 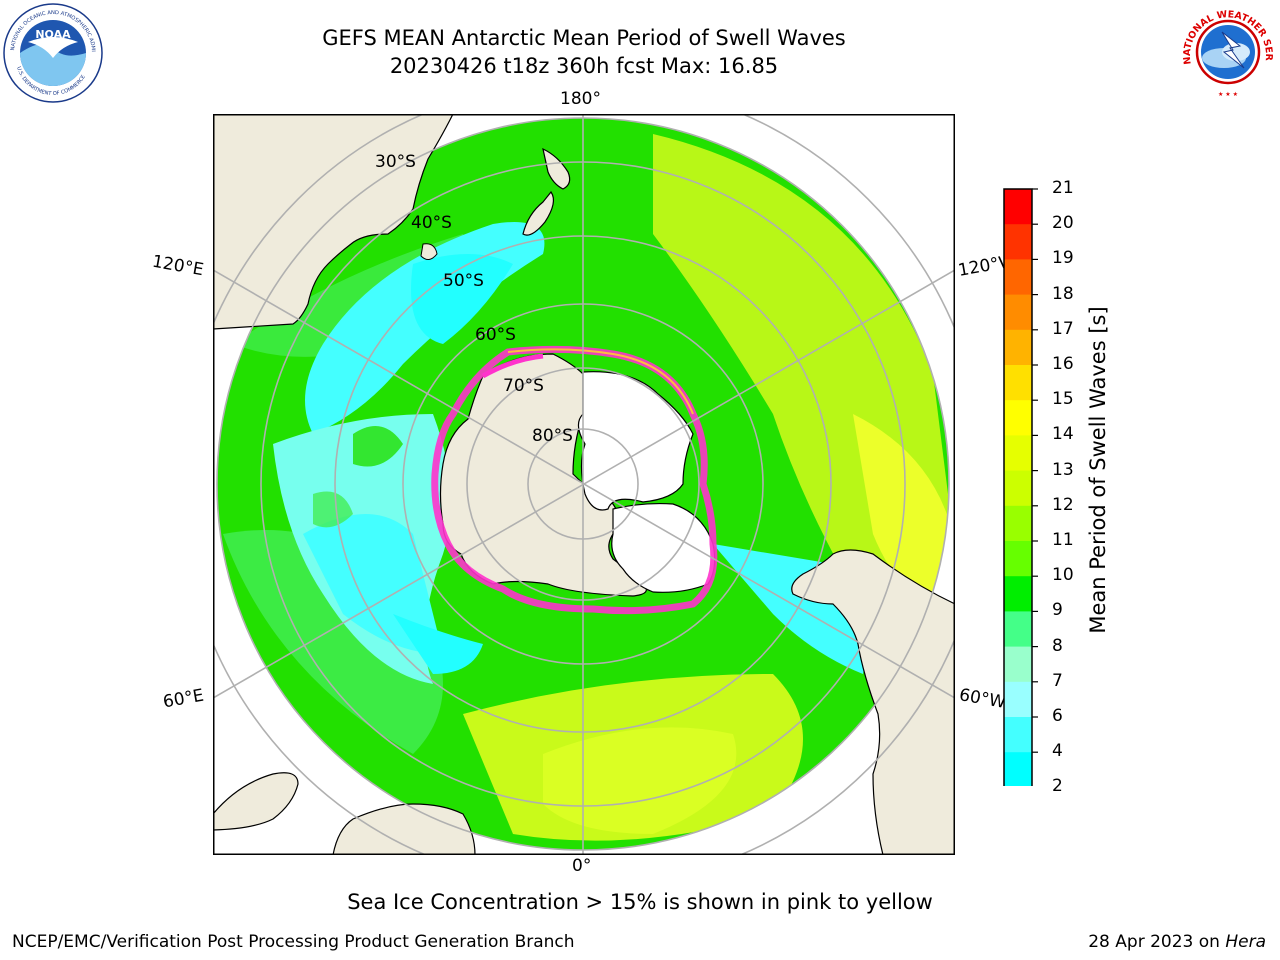 I want to click on colorbar-tick-label: 18, so click(x=1063, y=293).